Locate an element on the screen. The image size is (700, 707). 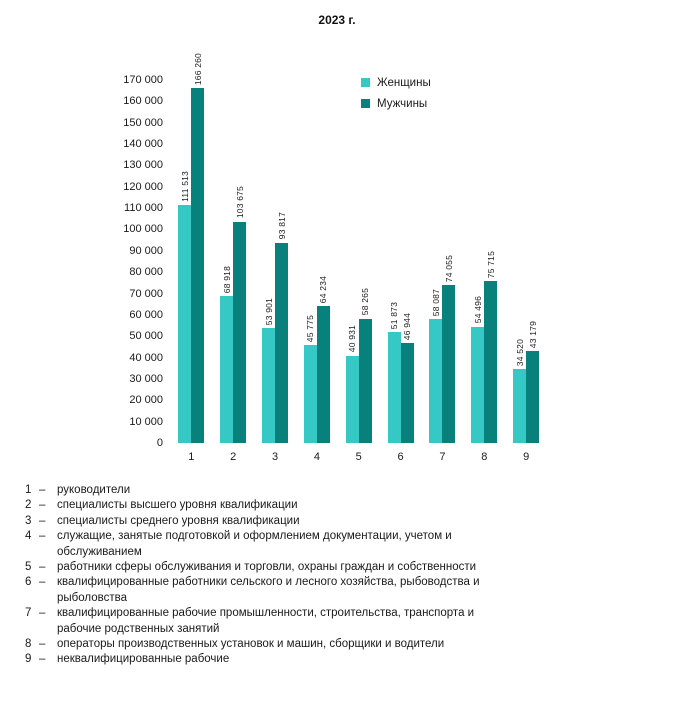
footnote-item-1: 1– руководители is located at coordinates (266, 490).